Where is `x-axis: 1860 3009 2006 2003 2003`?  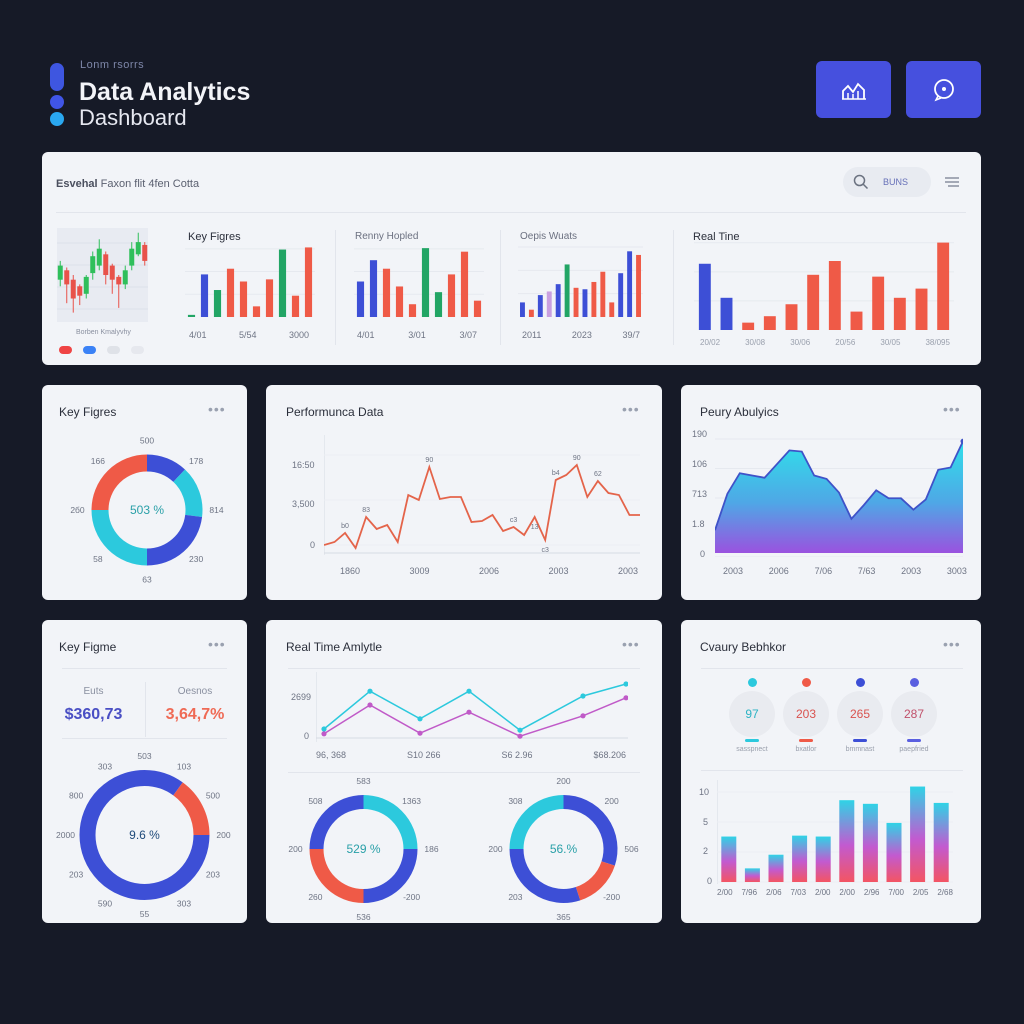 x-axis: 1860 3009 2006 2003 2003 is located at coordinates (489, 571).